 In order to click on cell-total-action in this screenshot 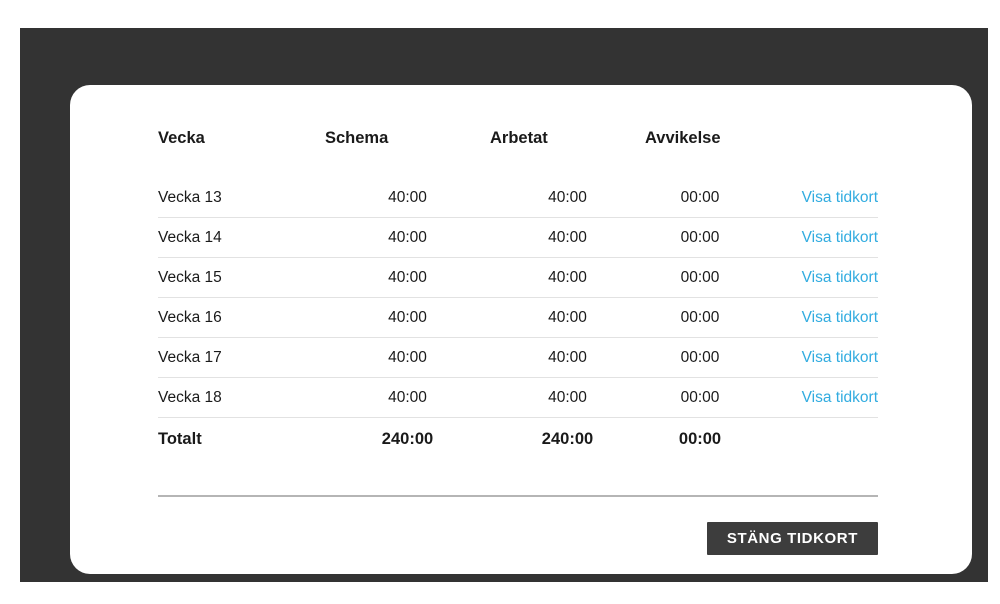, I will do `click(816, 439)`.